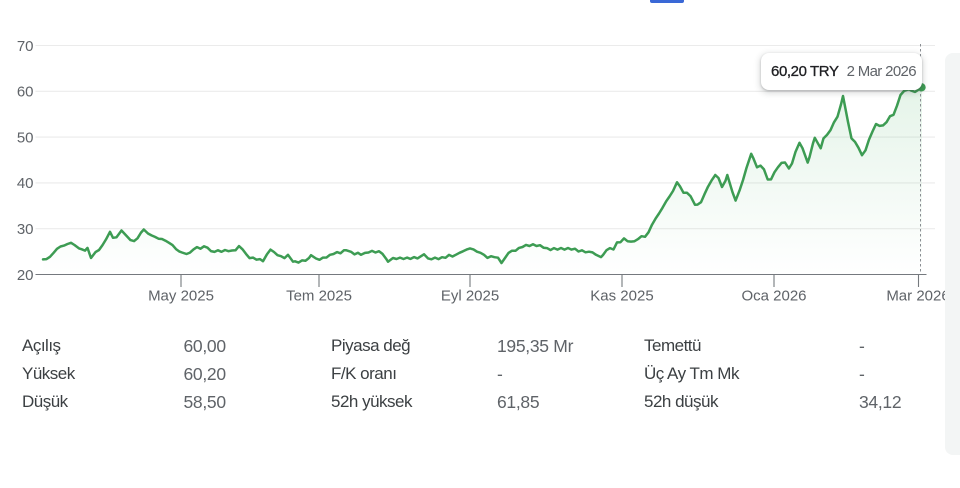  I want to click on svg-text: Eyl 2025, so click(470, 296).